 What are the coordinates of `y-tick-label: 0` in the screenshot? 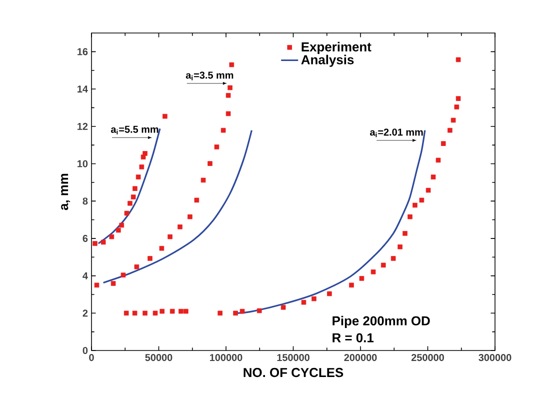 It's located at (85, 350).